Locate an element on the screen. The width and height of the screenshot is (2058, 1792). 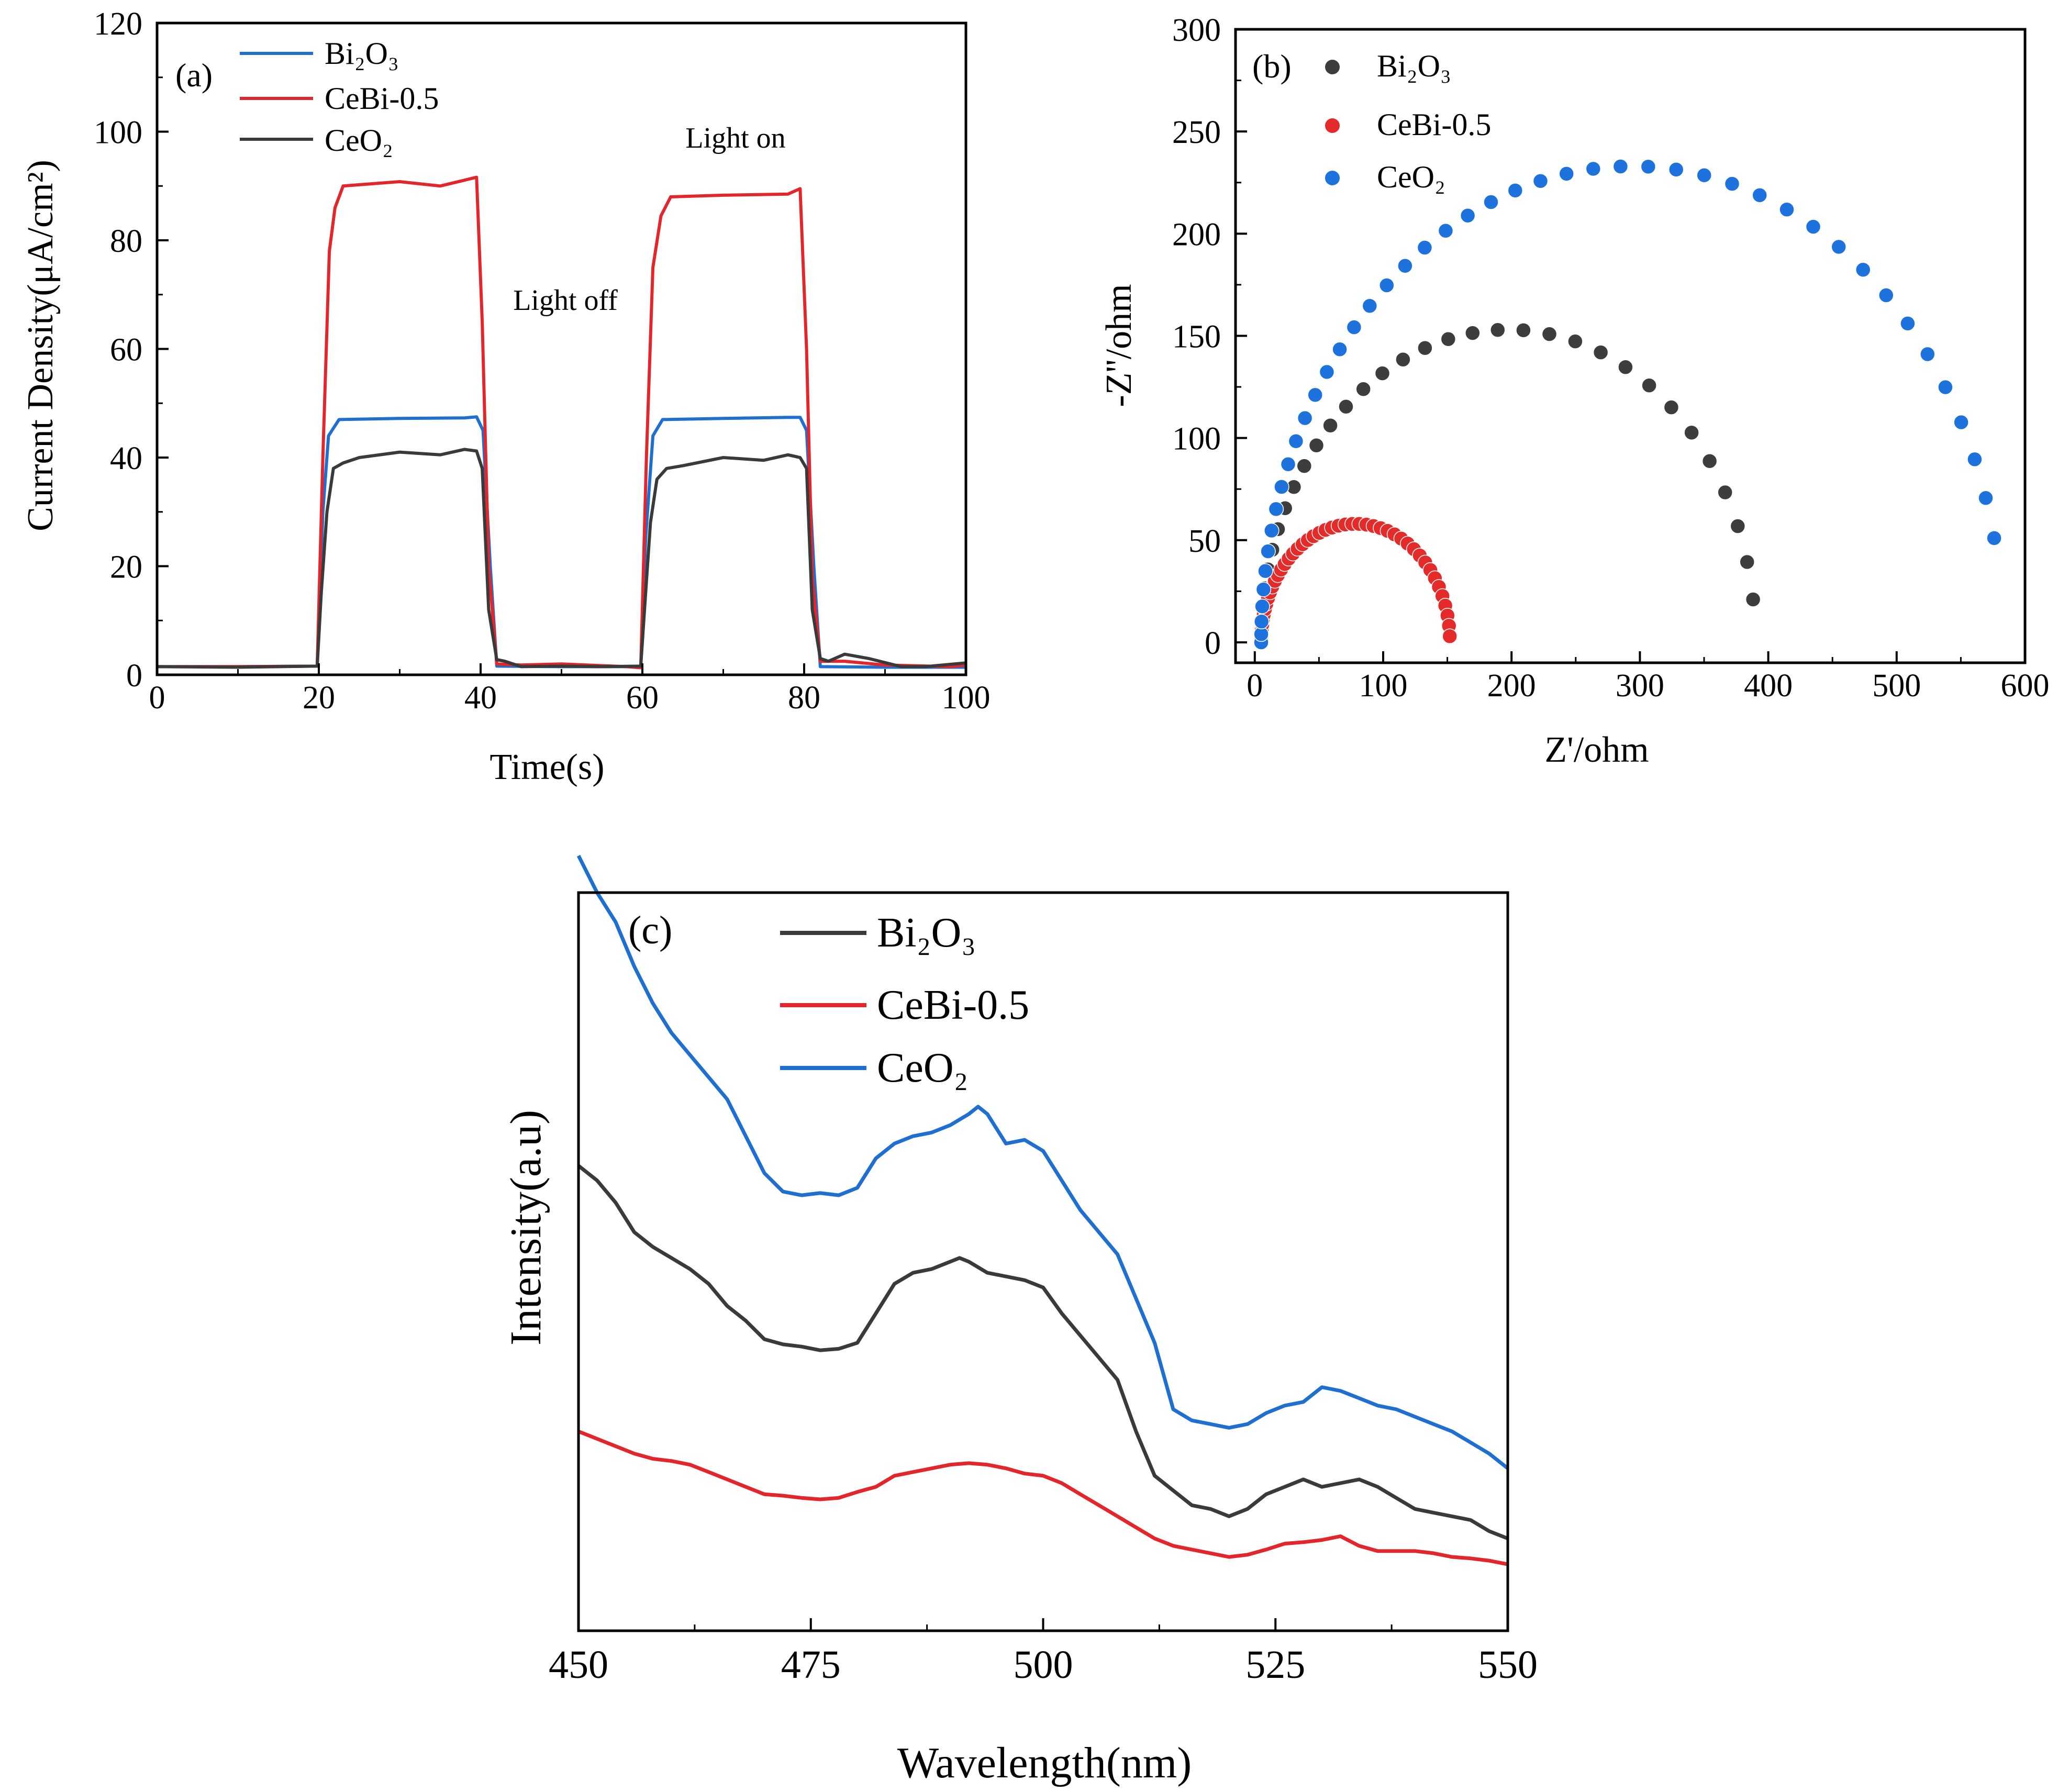
panel-b-legend: Bi₂O₃ CeBi-0.5 CeO₂ is located at coordinates (1408, 122).